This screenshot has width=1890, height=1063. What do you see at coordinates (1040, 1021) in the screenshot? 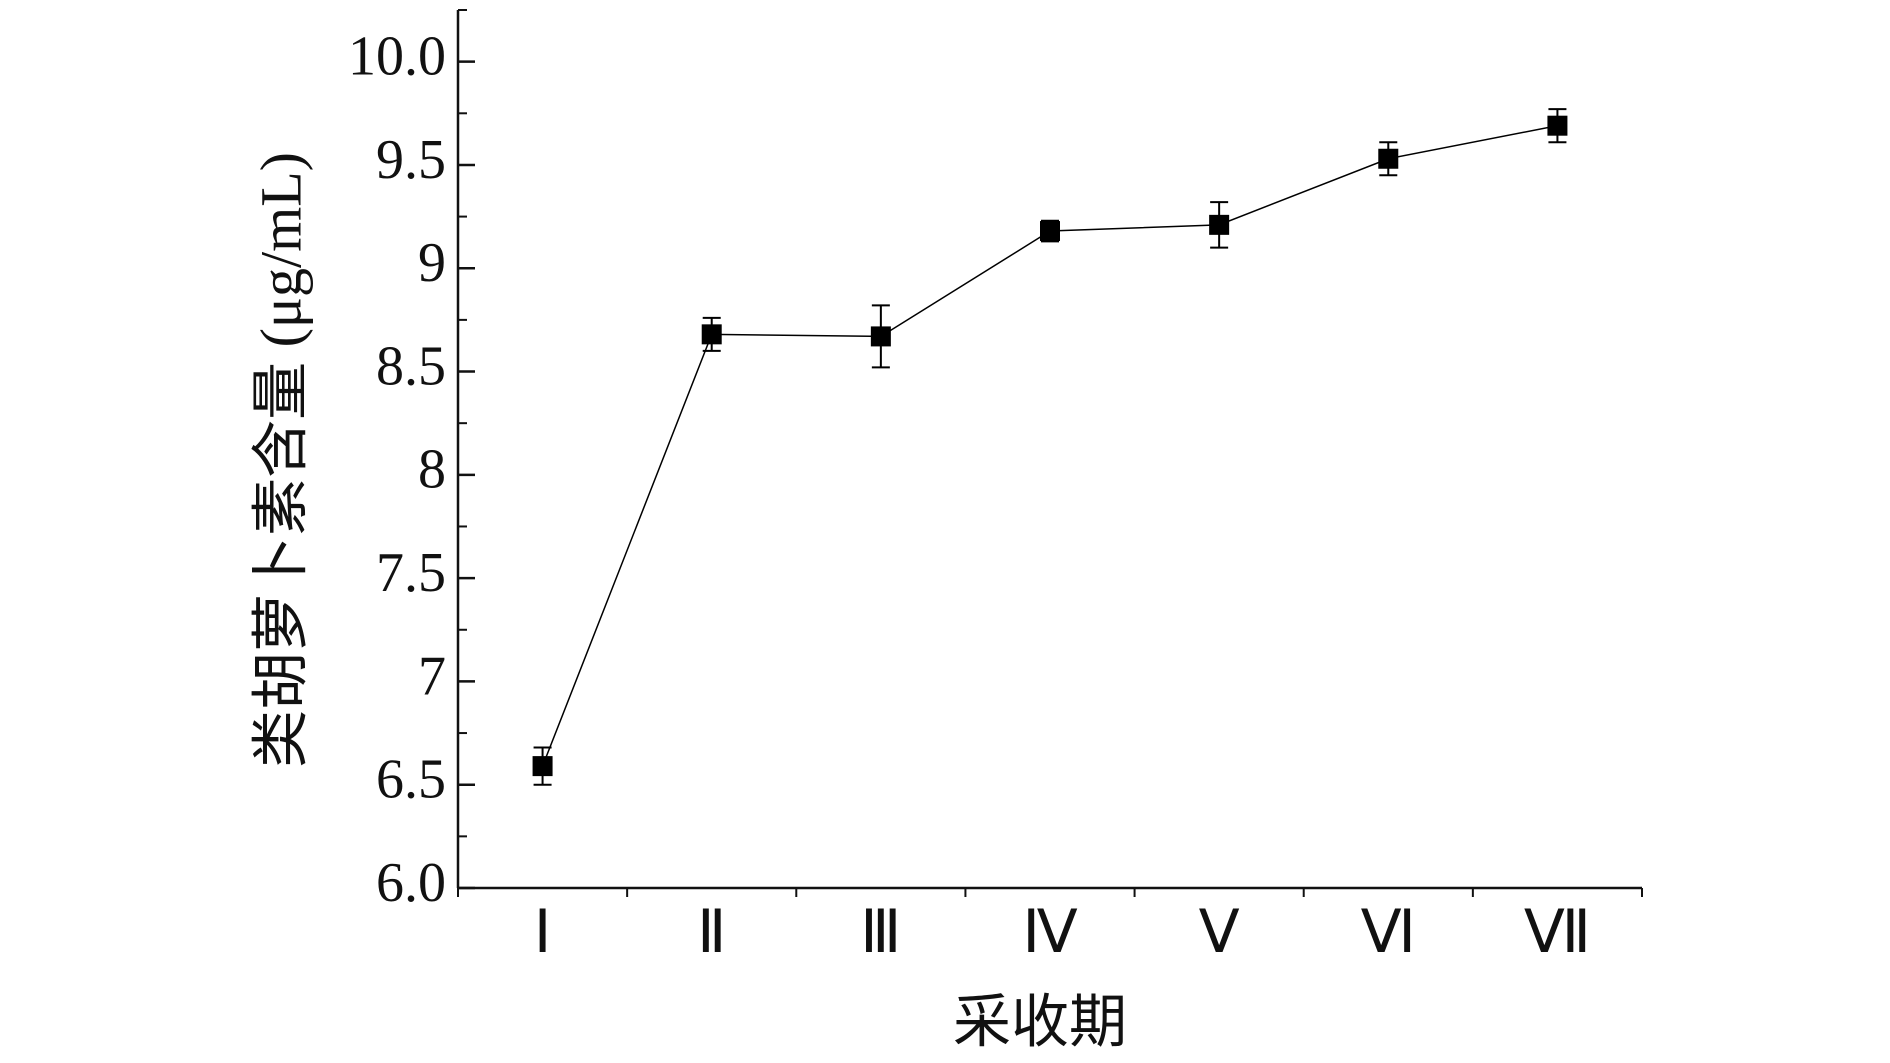
I see `x-axis-label: 采收期` at bounding box center [1040, 1021].